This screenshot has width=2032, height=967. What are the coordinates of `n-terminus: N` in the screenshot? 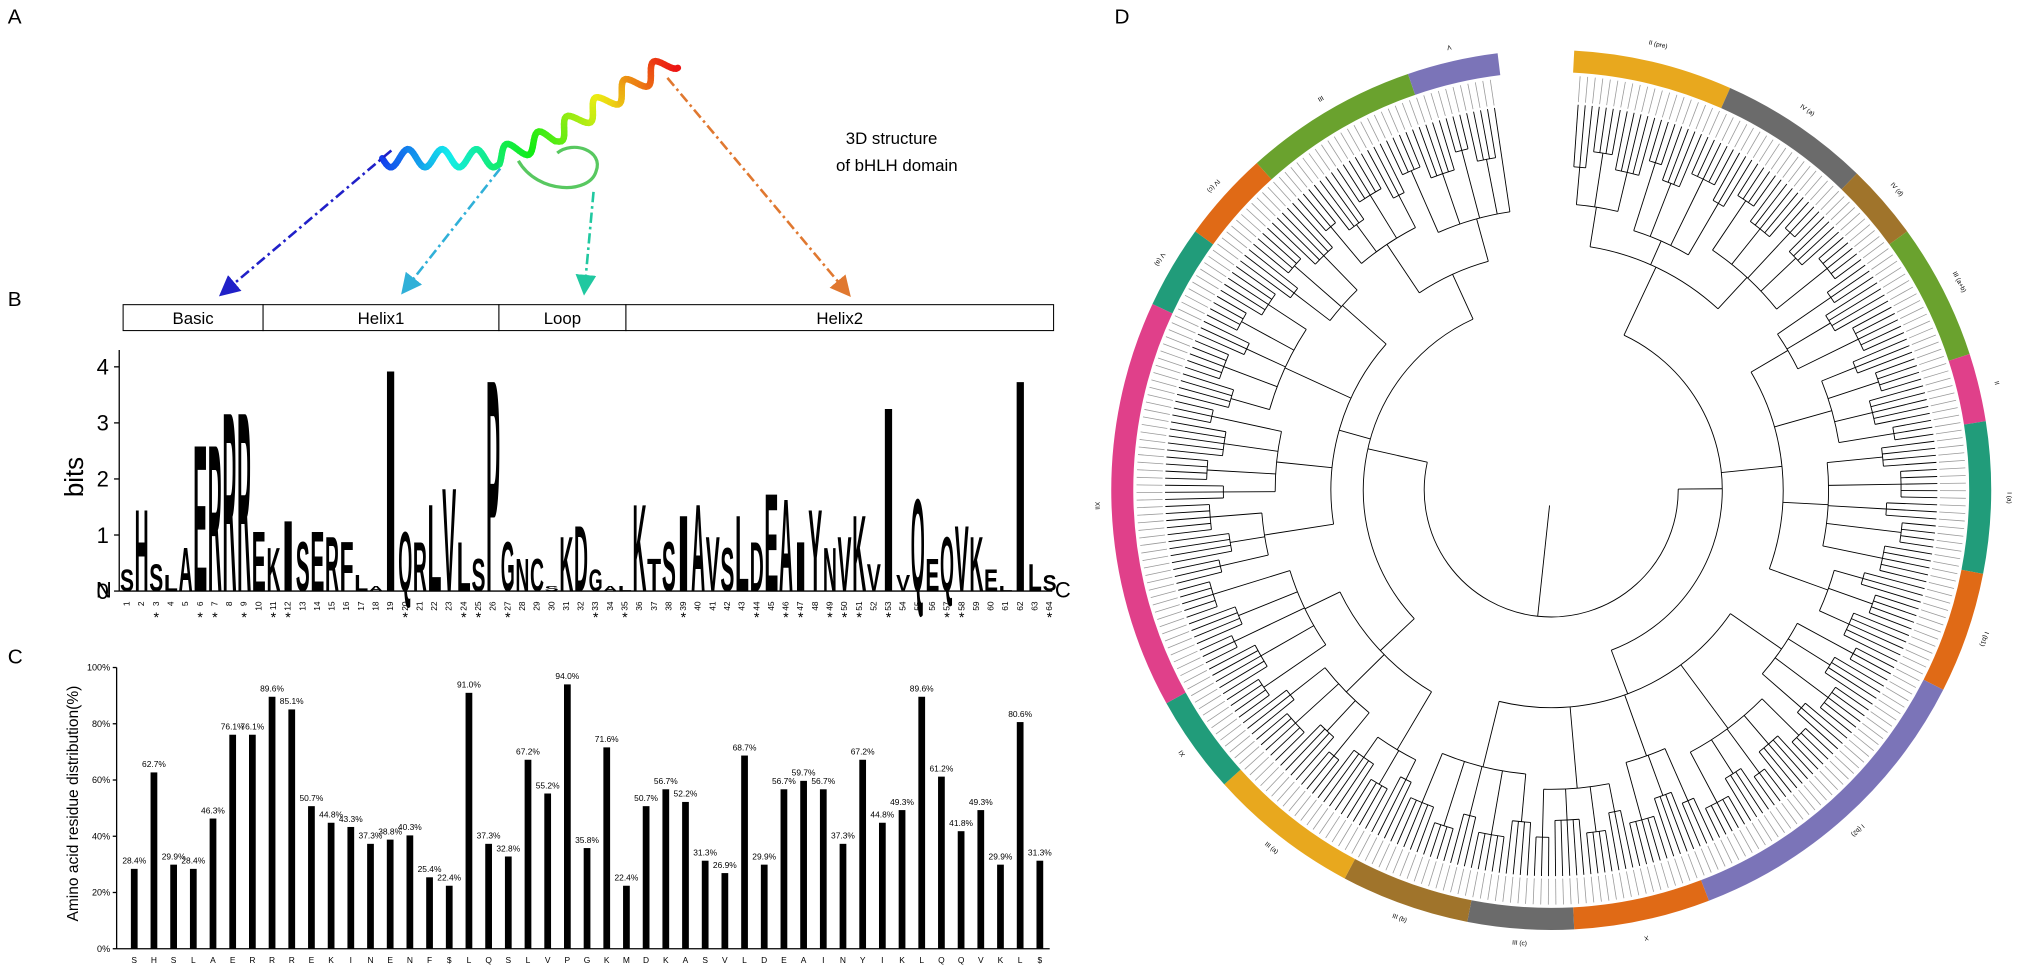 It's located at (104, 590).